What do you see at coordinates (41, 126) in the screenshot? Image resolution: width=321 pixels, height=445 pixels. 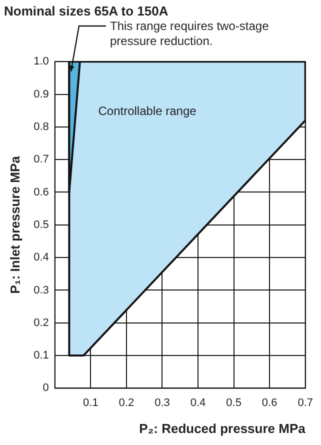 I see `y-tick-label: 0.8` at bounding box center [41, 126].